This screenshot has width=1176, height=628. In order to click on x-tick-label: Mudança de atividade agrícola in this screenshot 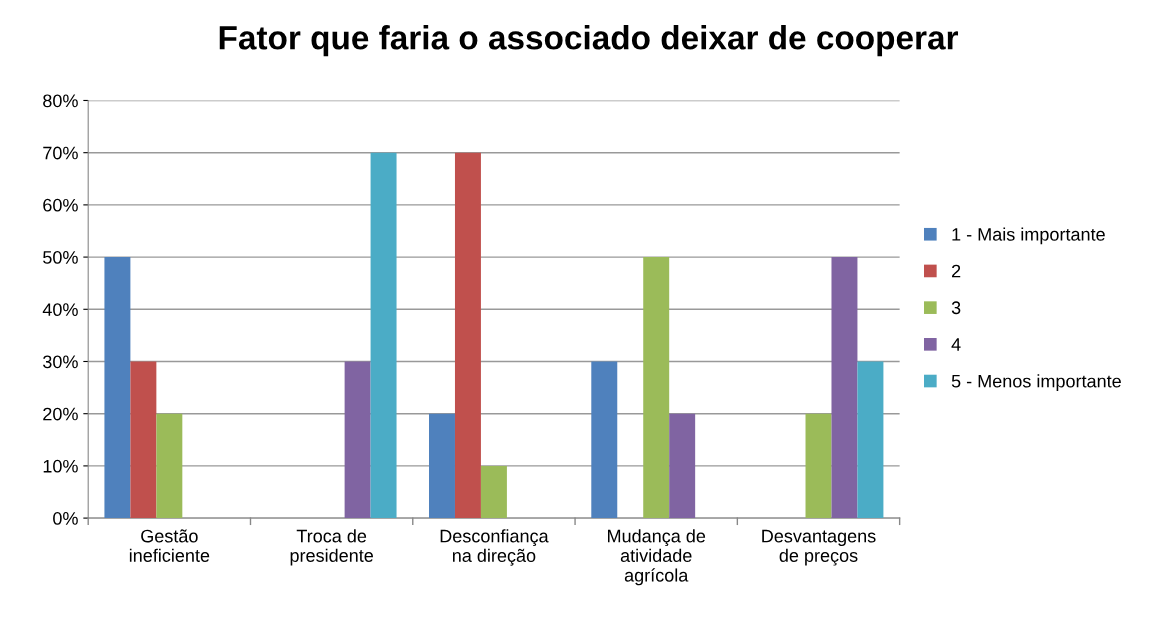, I will do `click(657, 557)`.